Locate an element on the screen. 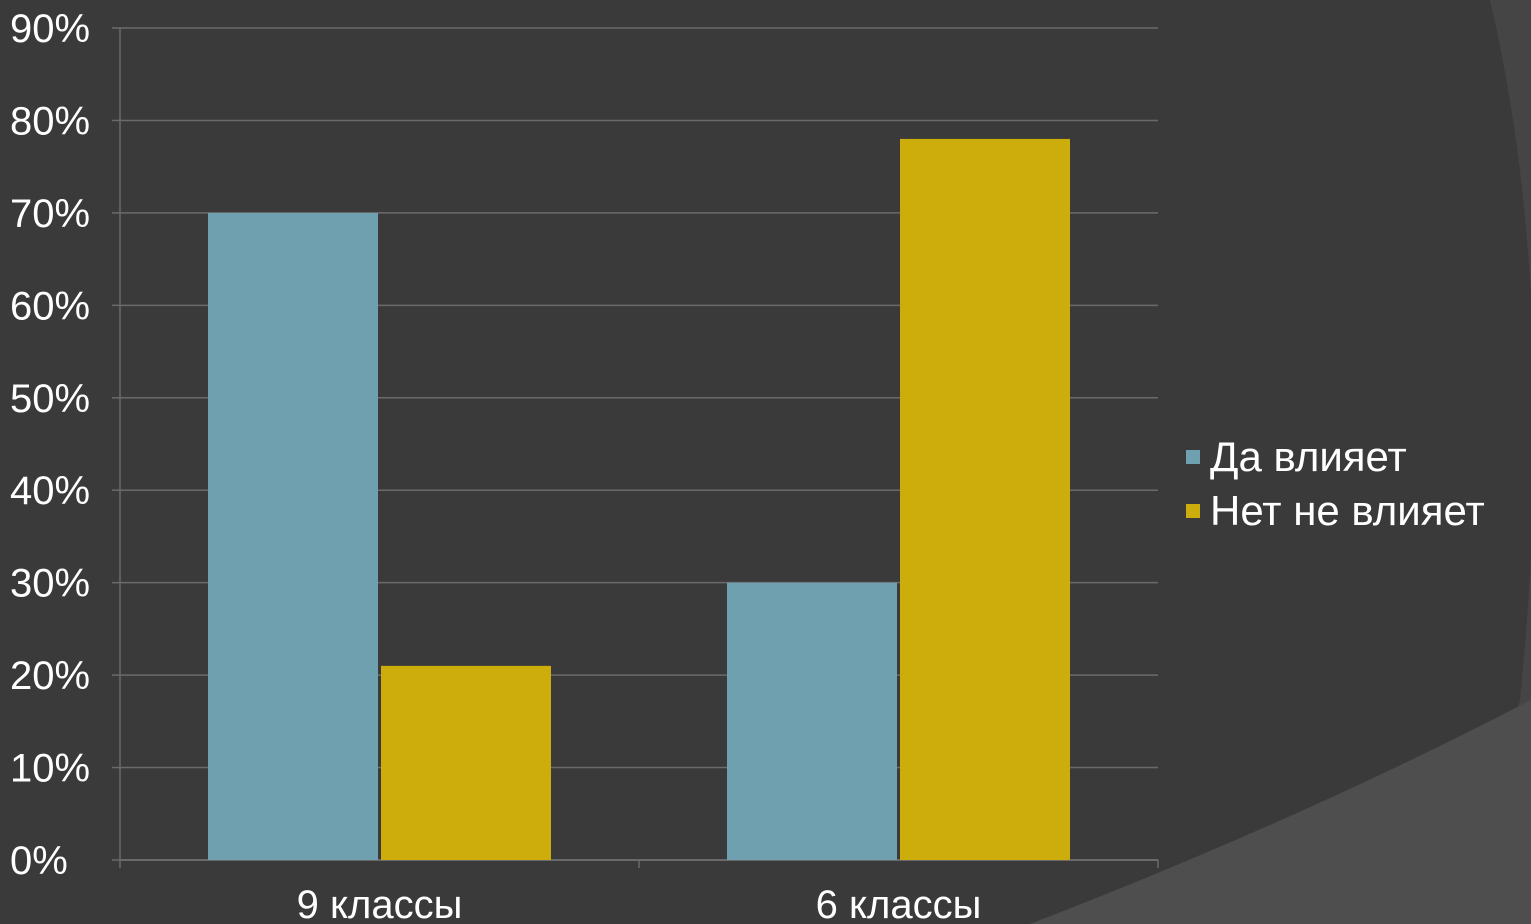 The width and height of the screenshot is (1531, 924). legend-item-series-2: Нет не влияет is located at coordinates (1335, 511).